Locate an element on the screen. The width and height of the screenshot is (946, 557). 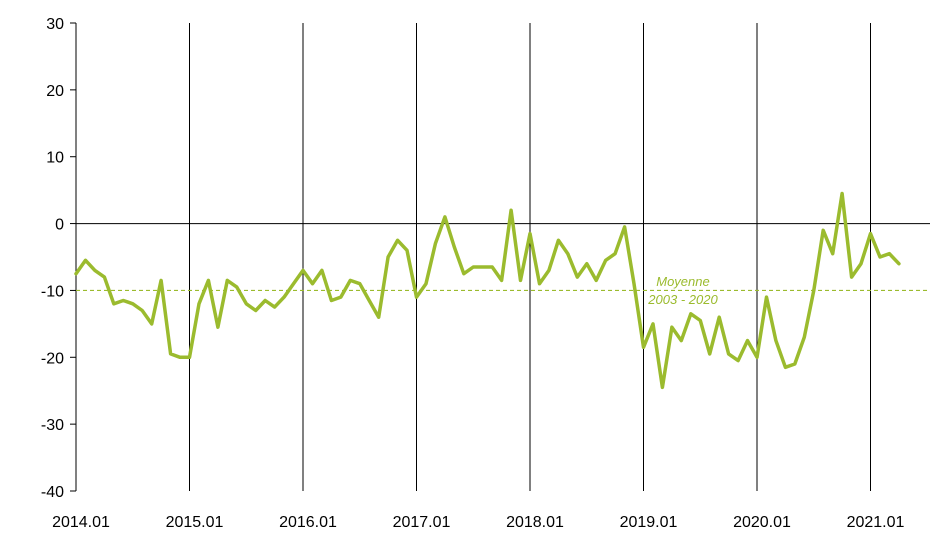
y-tick-label: -30 is located at coordinates (52, 425).